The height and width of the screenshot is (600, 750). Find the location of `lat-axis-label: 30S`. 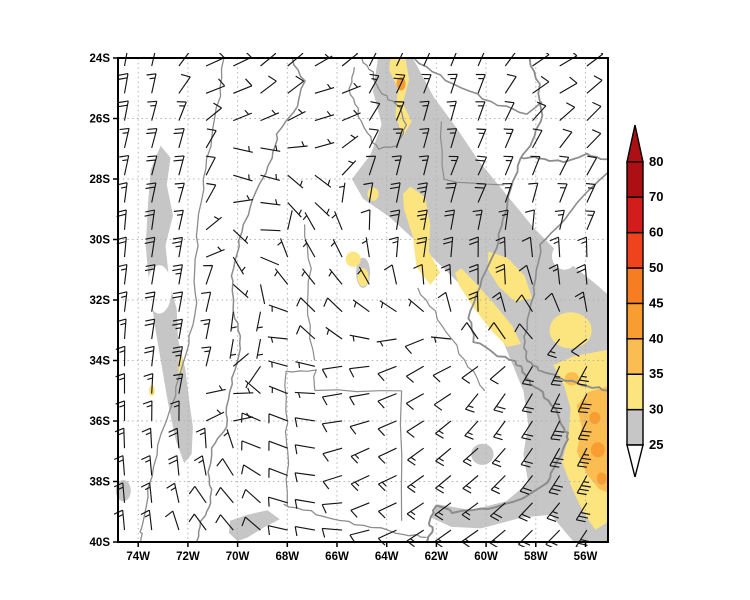

lat-axis-label: 30S is located at coordinates (100, 241).